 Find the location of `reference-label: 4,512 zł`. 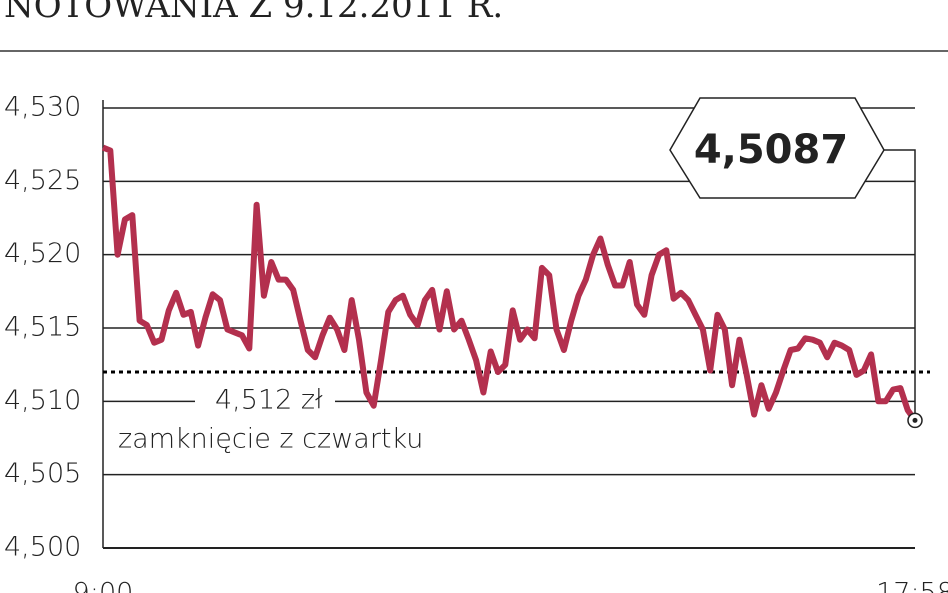

reference-label: 4,512 zł is located at coordinates (269, 400).